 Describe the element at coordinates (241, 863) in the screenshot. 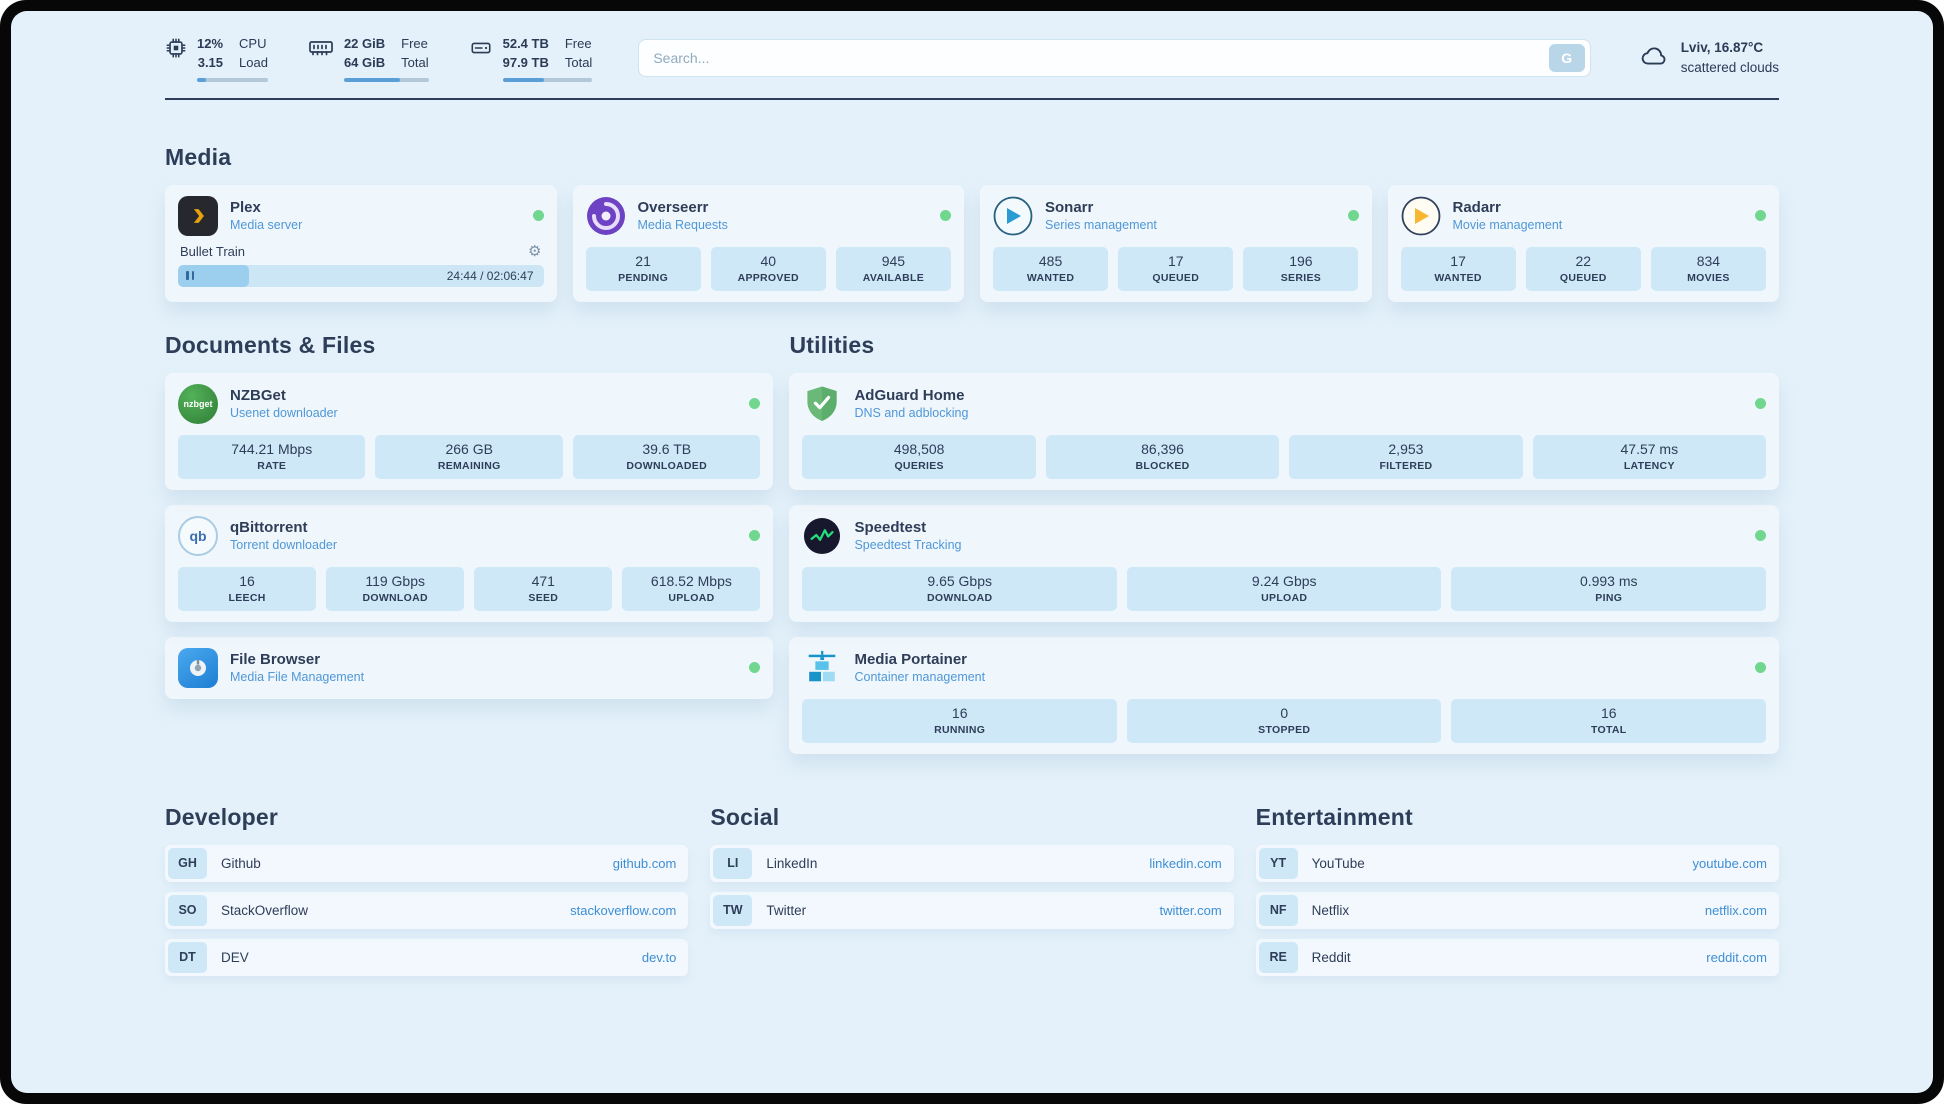

I see `bookmark-name: Github` at that location.